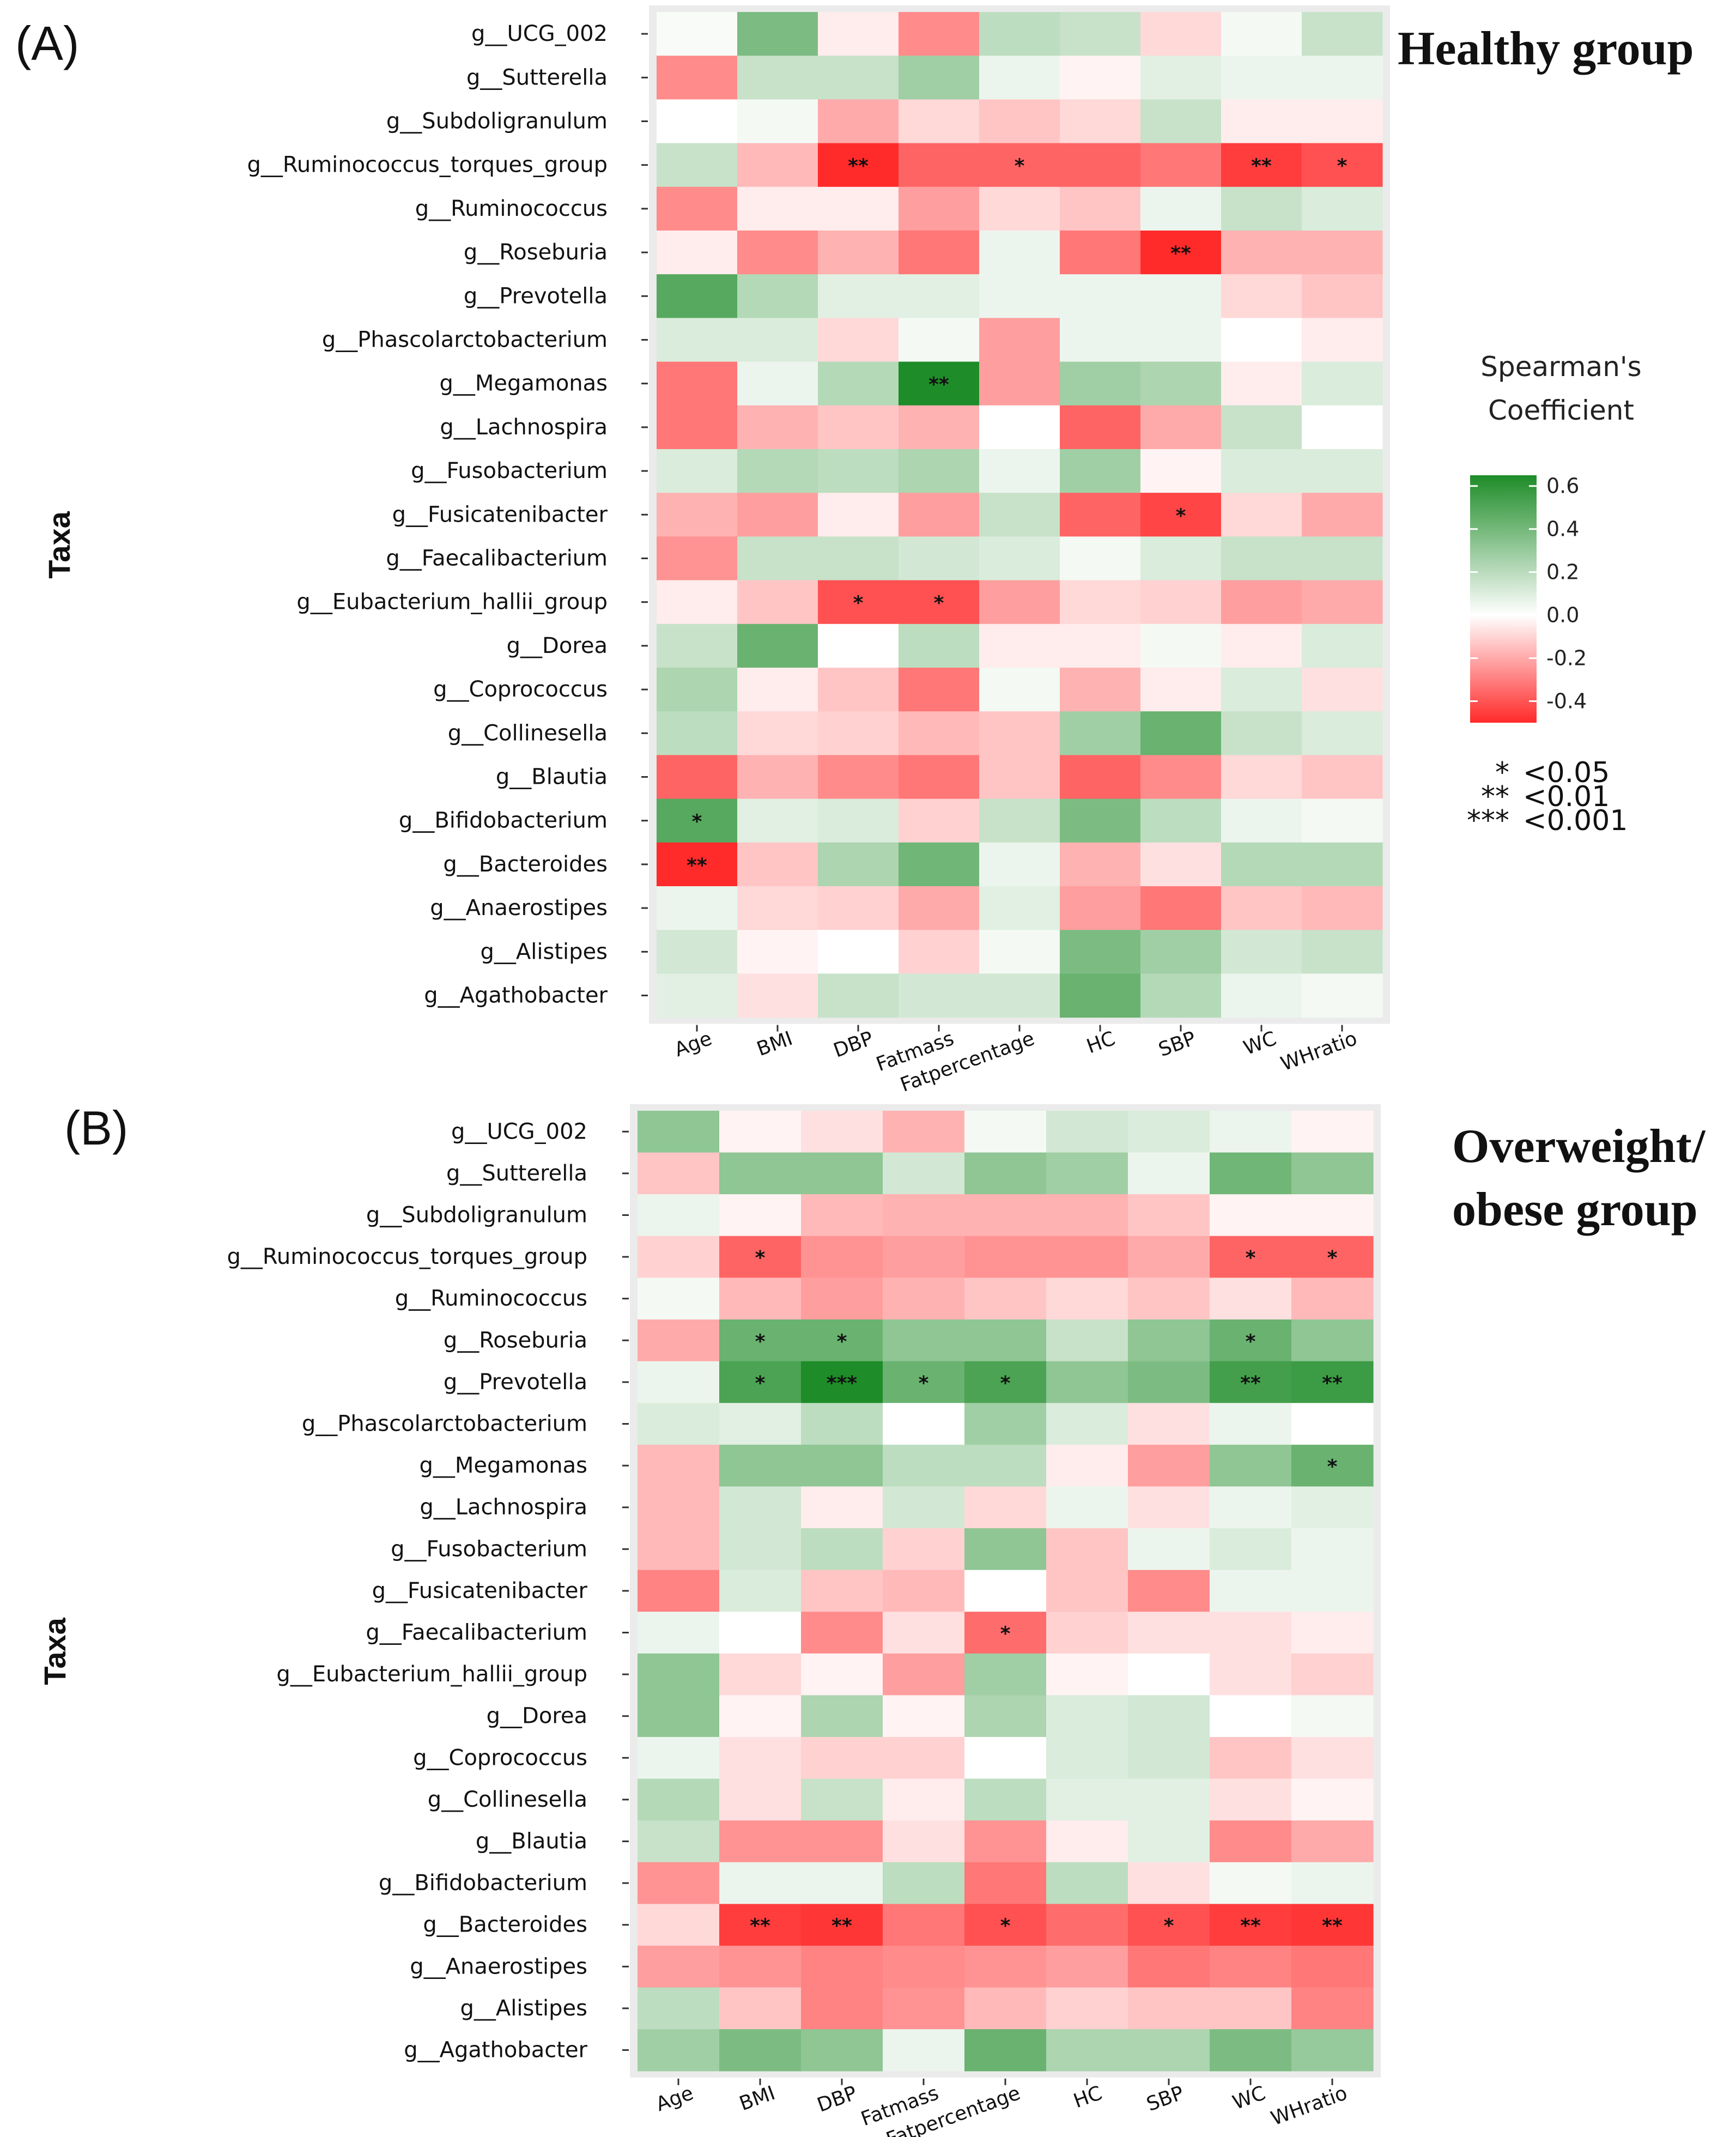 This screenshot has width=1736, height=2137. What do you see at coordinates (524, 427) in the screenshot?
I see `taxa-label: g__Lachnospira` at bounding box center [524, 427].